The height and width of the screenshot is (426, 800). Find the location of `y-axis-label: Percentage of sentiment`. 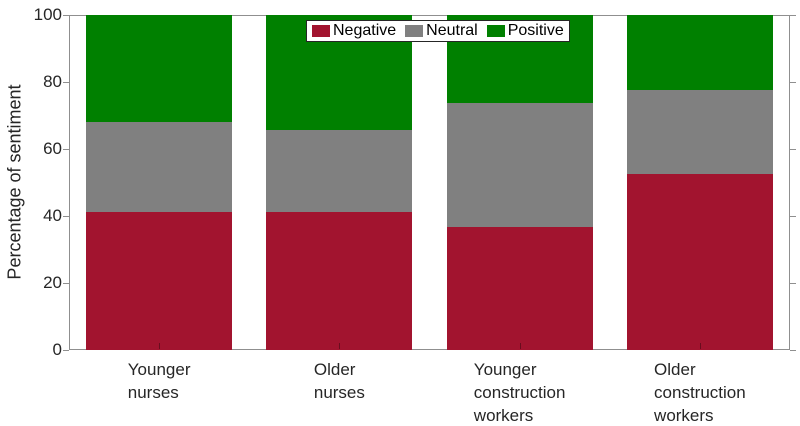

y-axis-label: Percentage of sentiment is located at coordinates (14, 182).